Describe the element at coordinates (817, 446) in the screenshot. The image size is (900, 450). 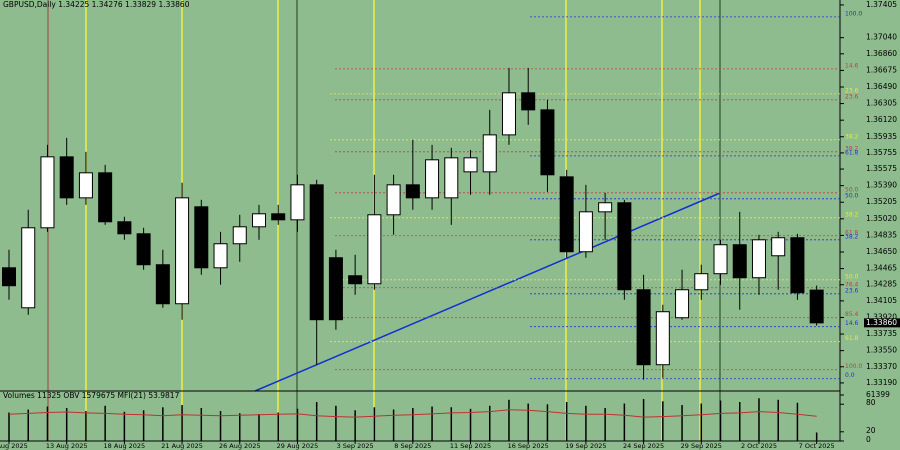
I see `x-tick-label: 7 Oct 2025` at that location.